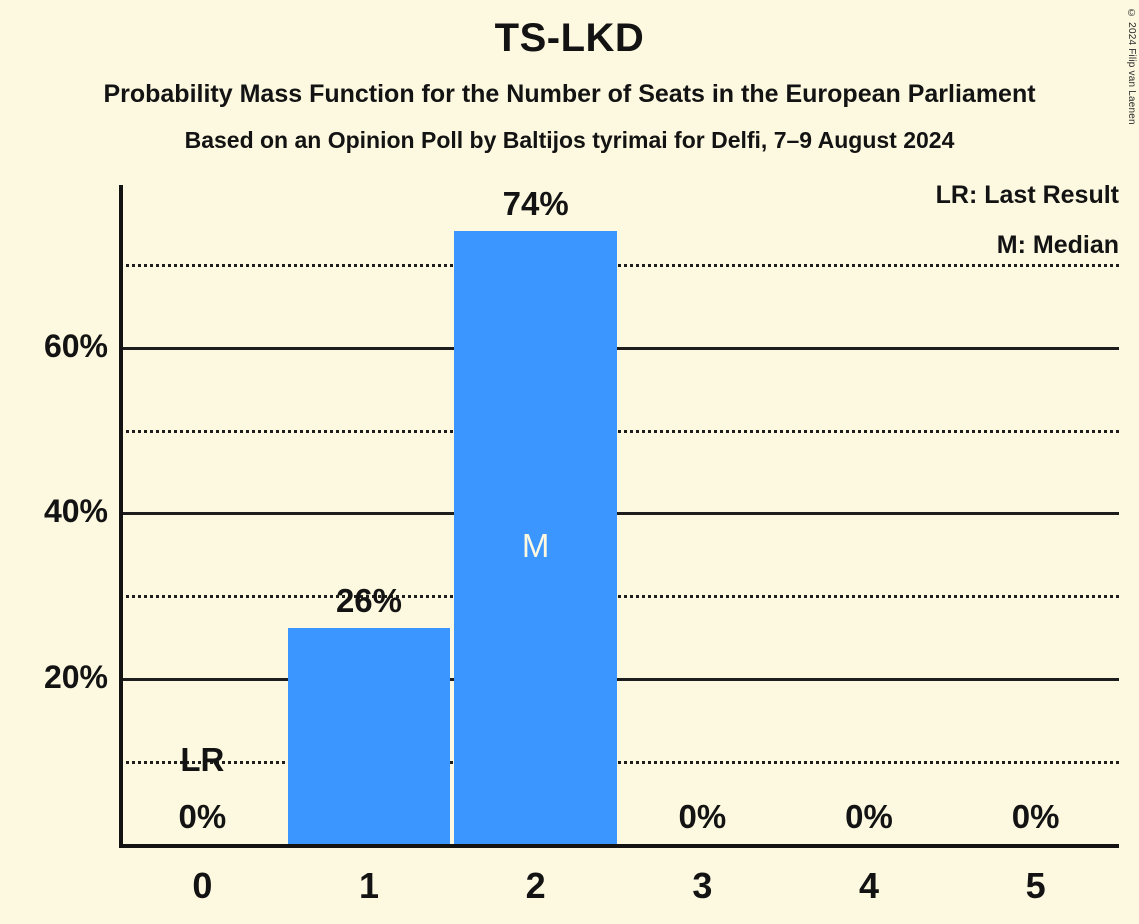 The width and height of the screenshot is (1139, 924). I want to click on legend: LR: Last Result M: Median, so click(1027, 220).